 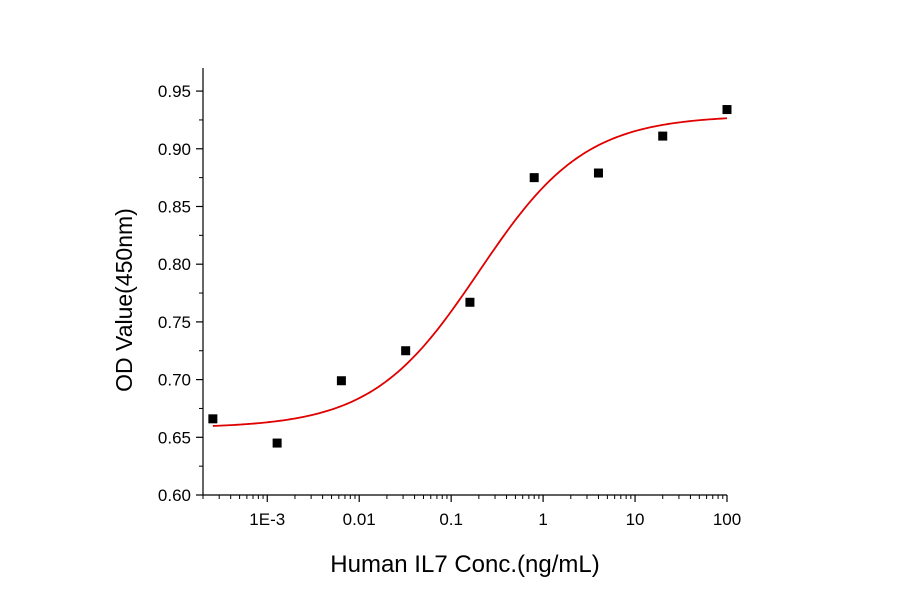 What do you see at coordinates (174, 149) in the screenshot?
I see `y-tick-label: 0.90` at bounding box center [174, 149].